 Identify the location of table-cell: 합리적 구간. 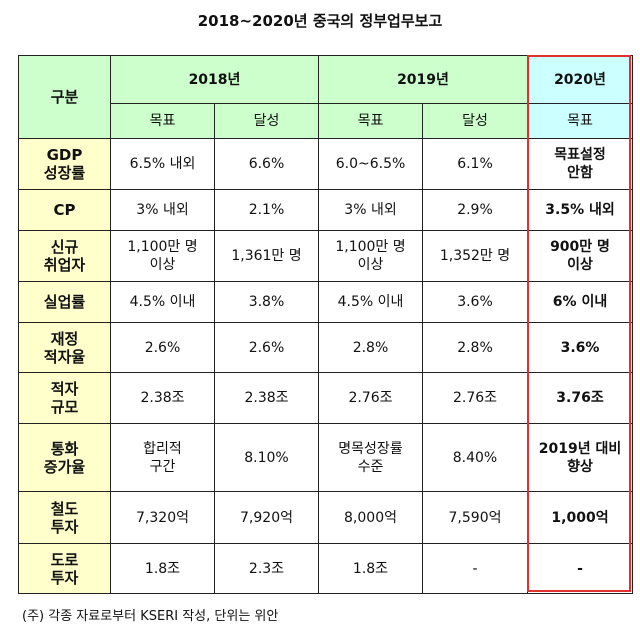
(162, 457).